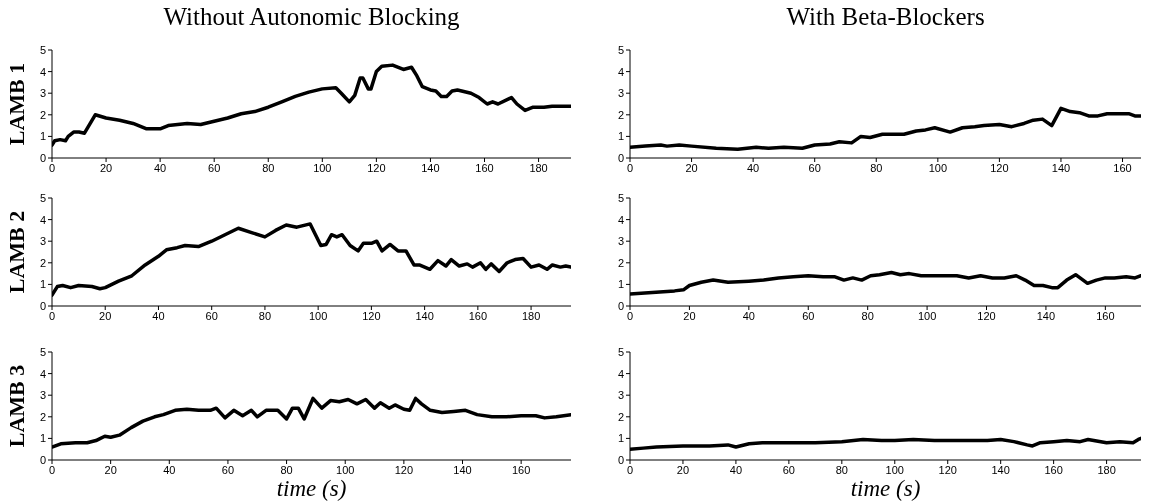 Image resolution: width=1149 pixels, height=503 pixels. What do you see at coordinates (17, 406) in the screenshot?
I see `y-axis-title: LAMB 3` at bounding box center [17, 406].